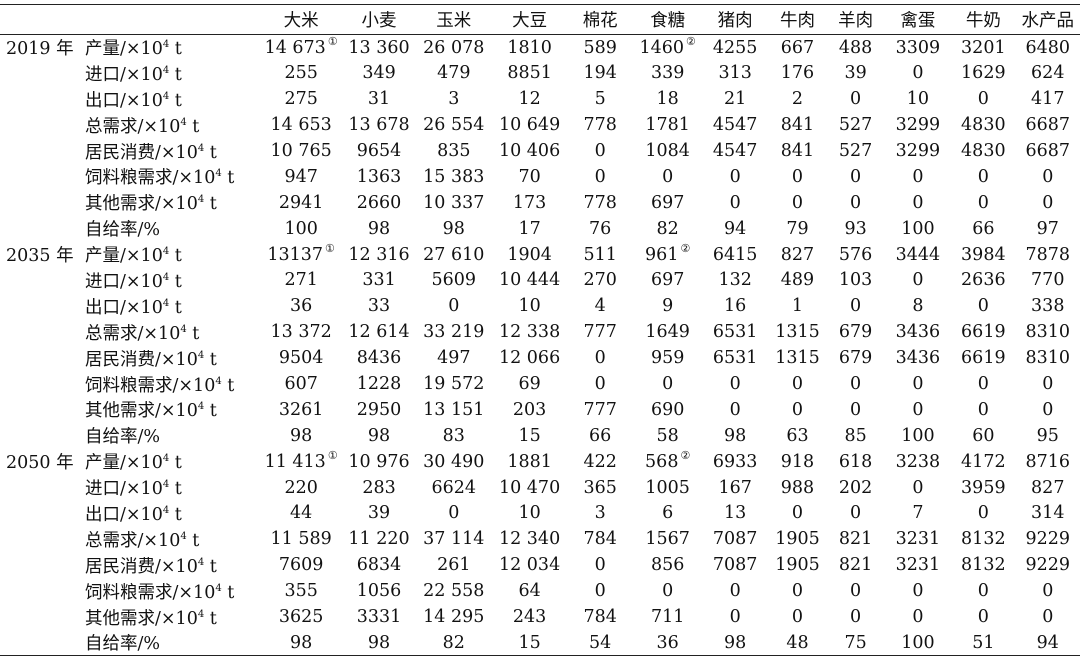  I want to click on indicator-text: 自给率/%, so click(123, 644).